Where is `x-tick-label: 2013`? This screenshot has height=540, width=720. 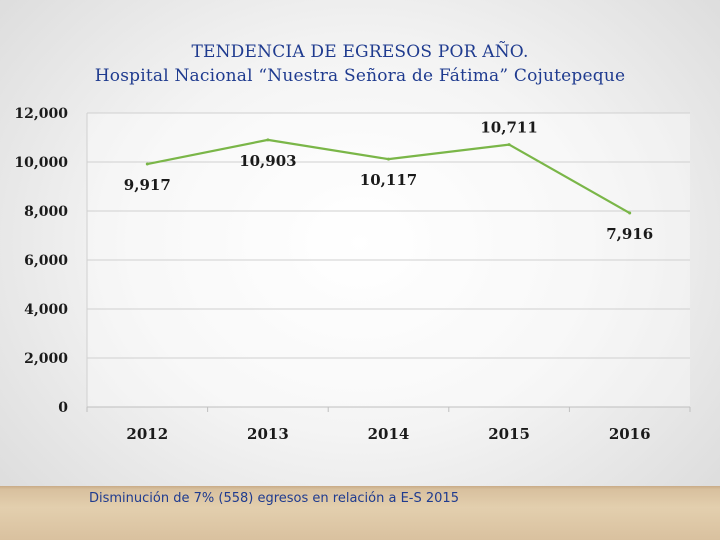 x-tick-label: 2013 is located at coordinates (268, 434).